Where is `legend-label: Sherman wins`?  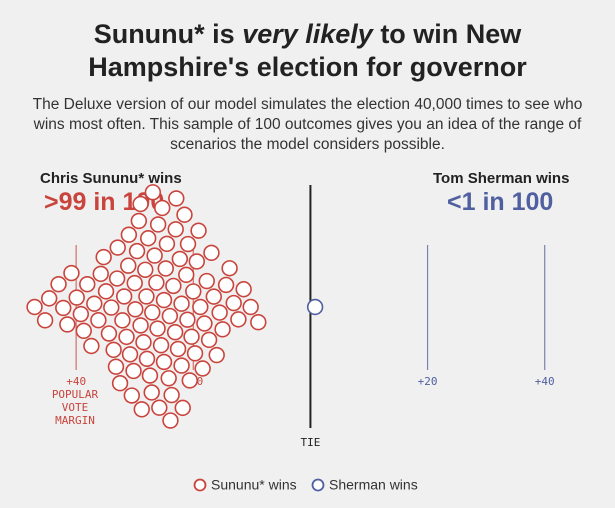 legend-label: Sherman wins is located at coordinates (373, 485).